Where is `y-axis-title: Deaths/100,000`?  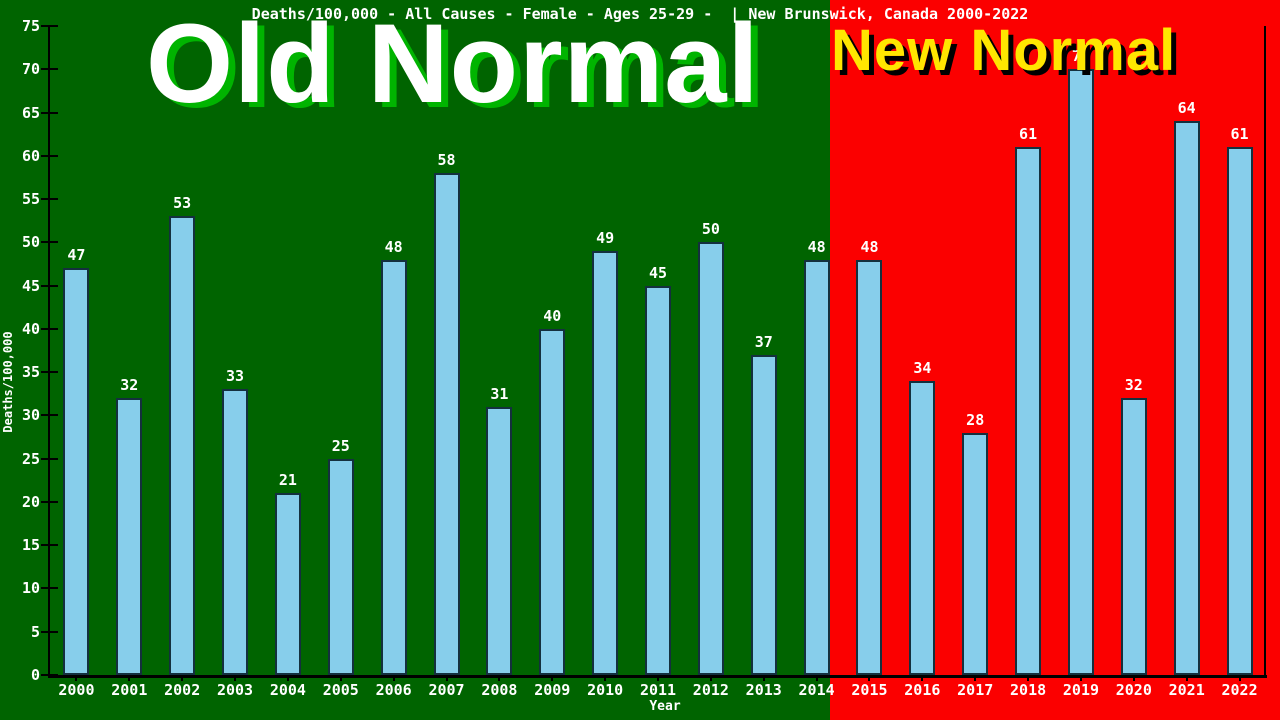 y-axis-title: Deaths/100,000 is located at coordinates (8, 382).